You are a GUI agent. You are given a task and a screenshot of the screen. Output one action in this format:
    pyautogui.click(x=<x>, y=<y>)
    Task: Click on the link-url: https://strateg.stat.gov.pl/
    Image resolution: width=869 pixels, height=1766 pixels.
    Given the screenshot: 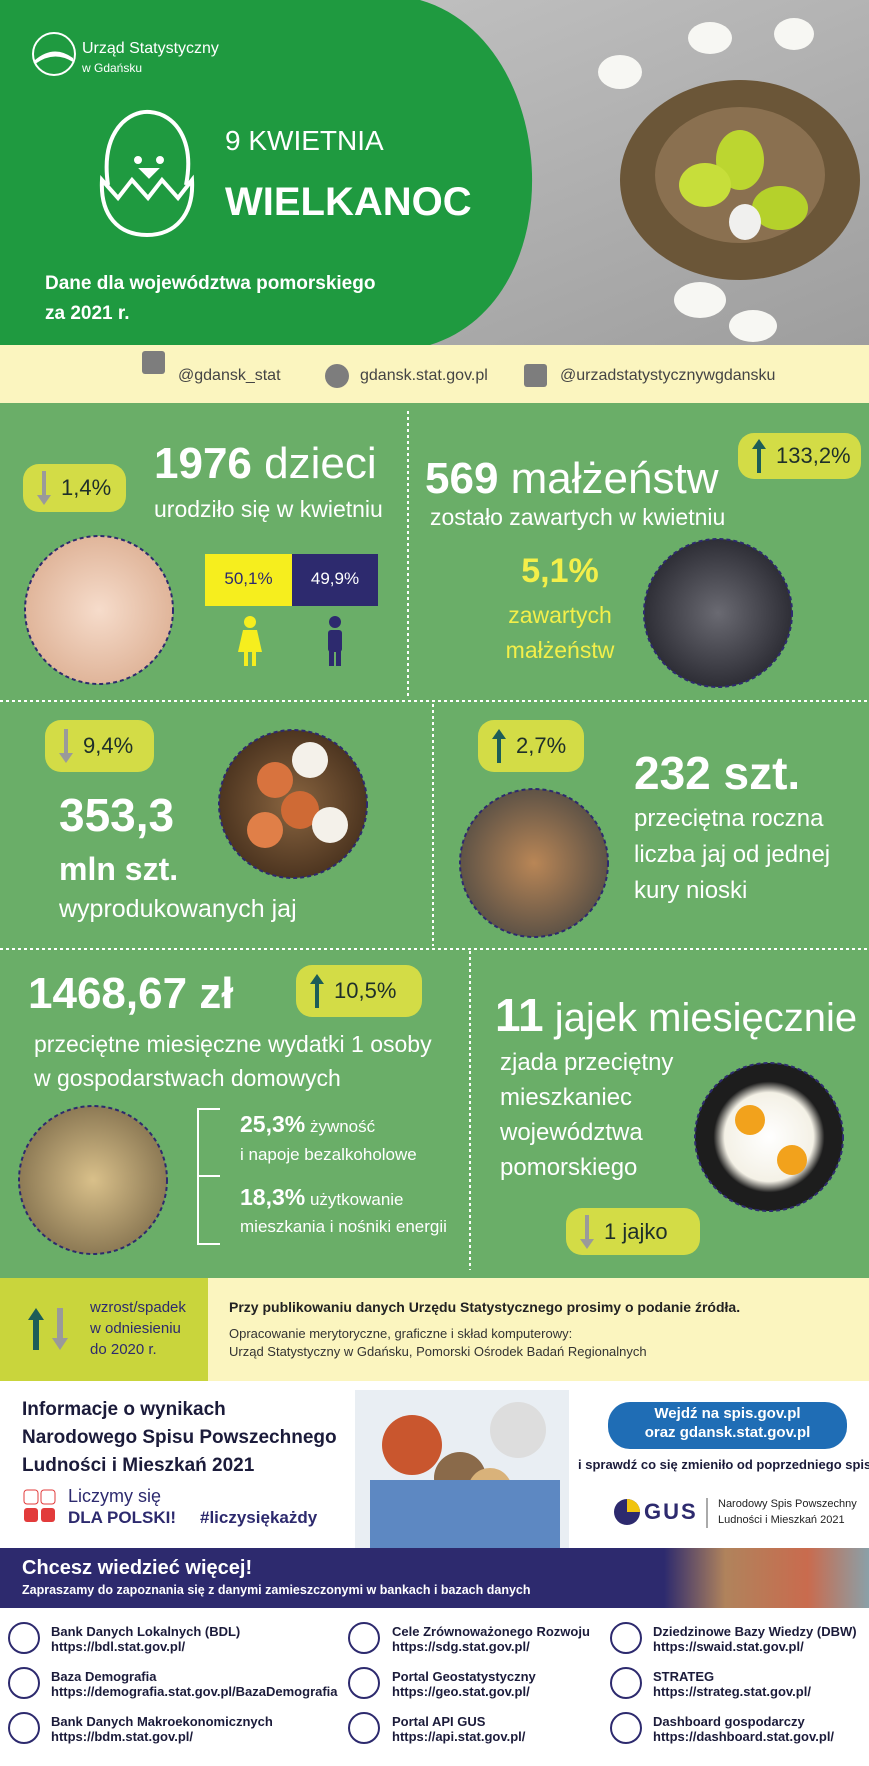 What is the action you would take?
    pyautogui.click(x=732, y=1691)
    